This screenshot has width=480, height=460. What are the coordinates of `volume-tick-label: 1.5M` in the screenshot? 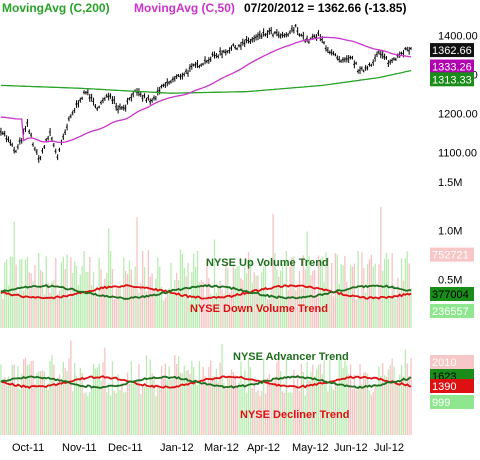 It's located at (450, 183).